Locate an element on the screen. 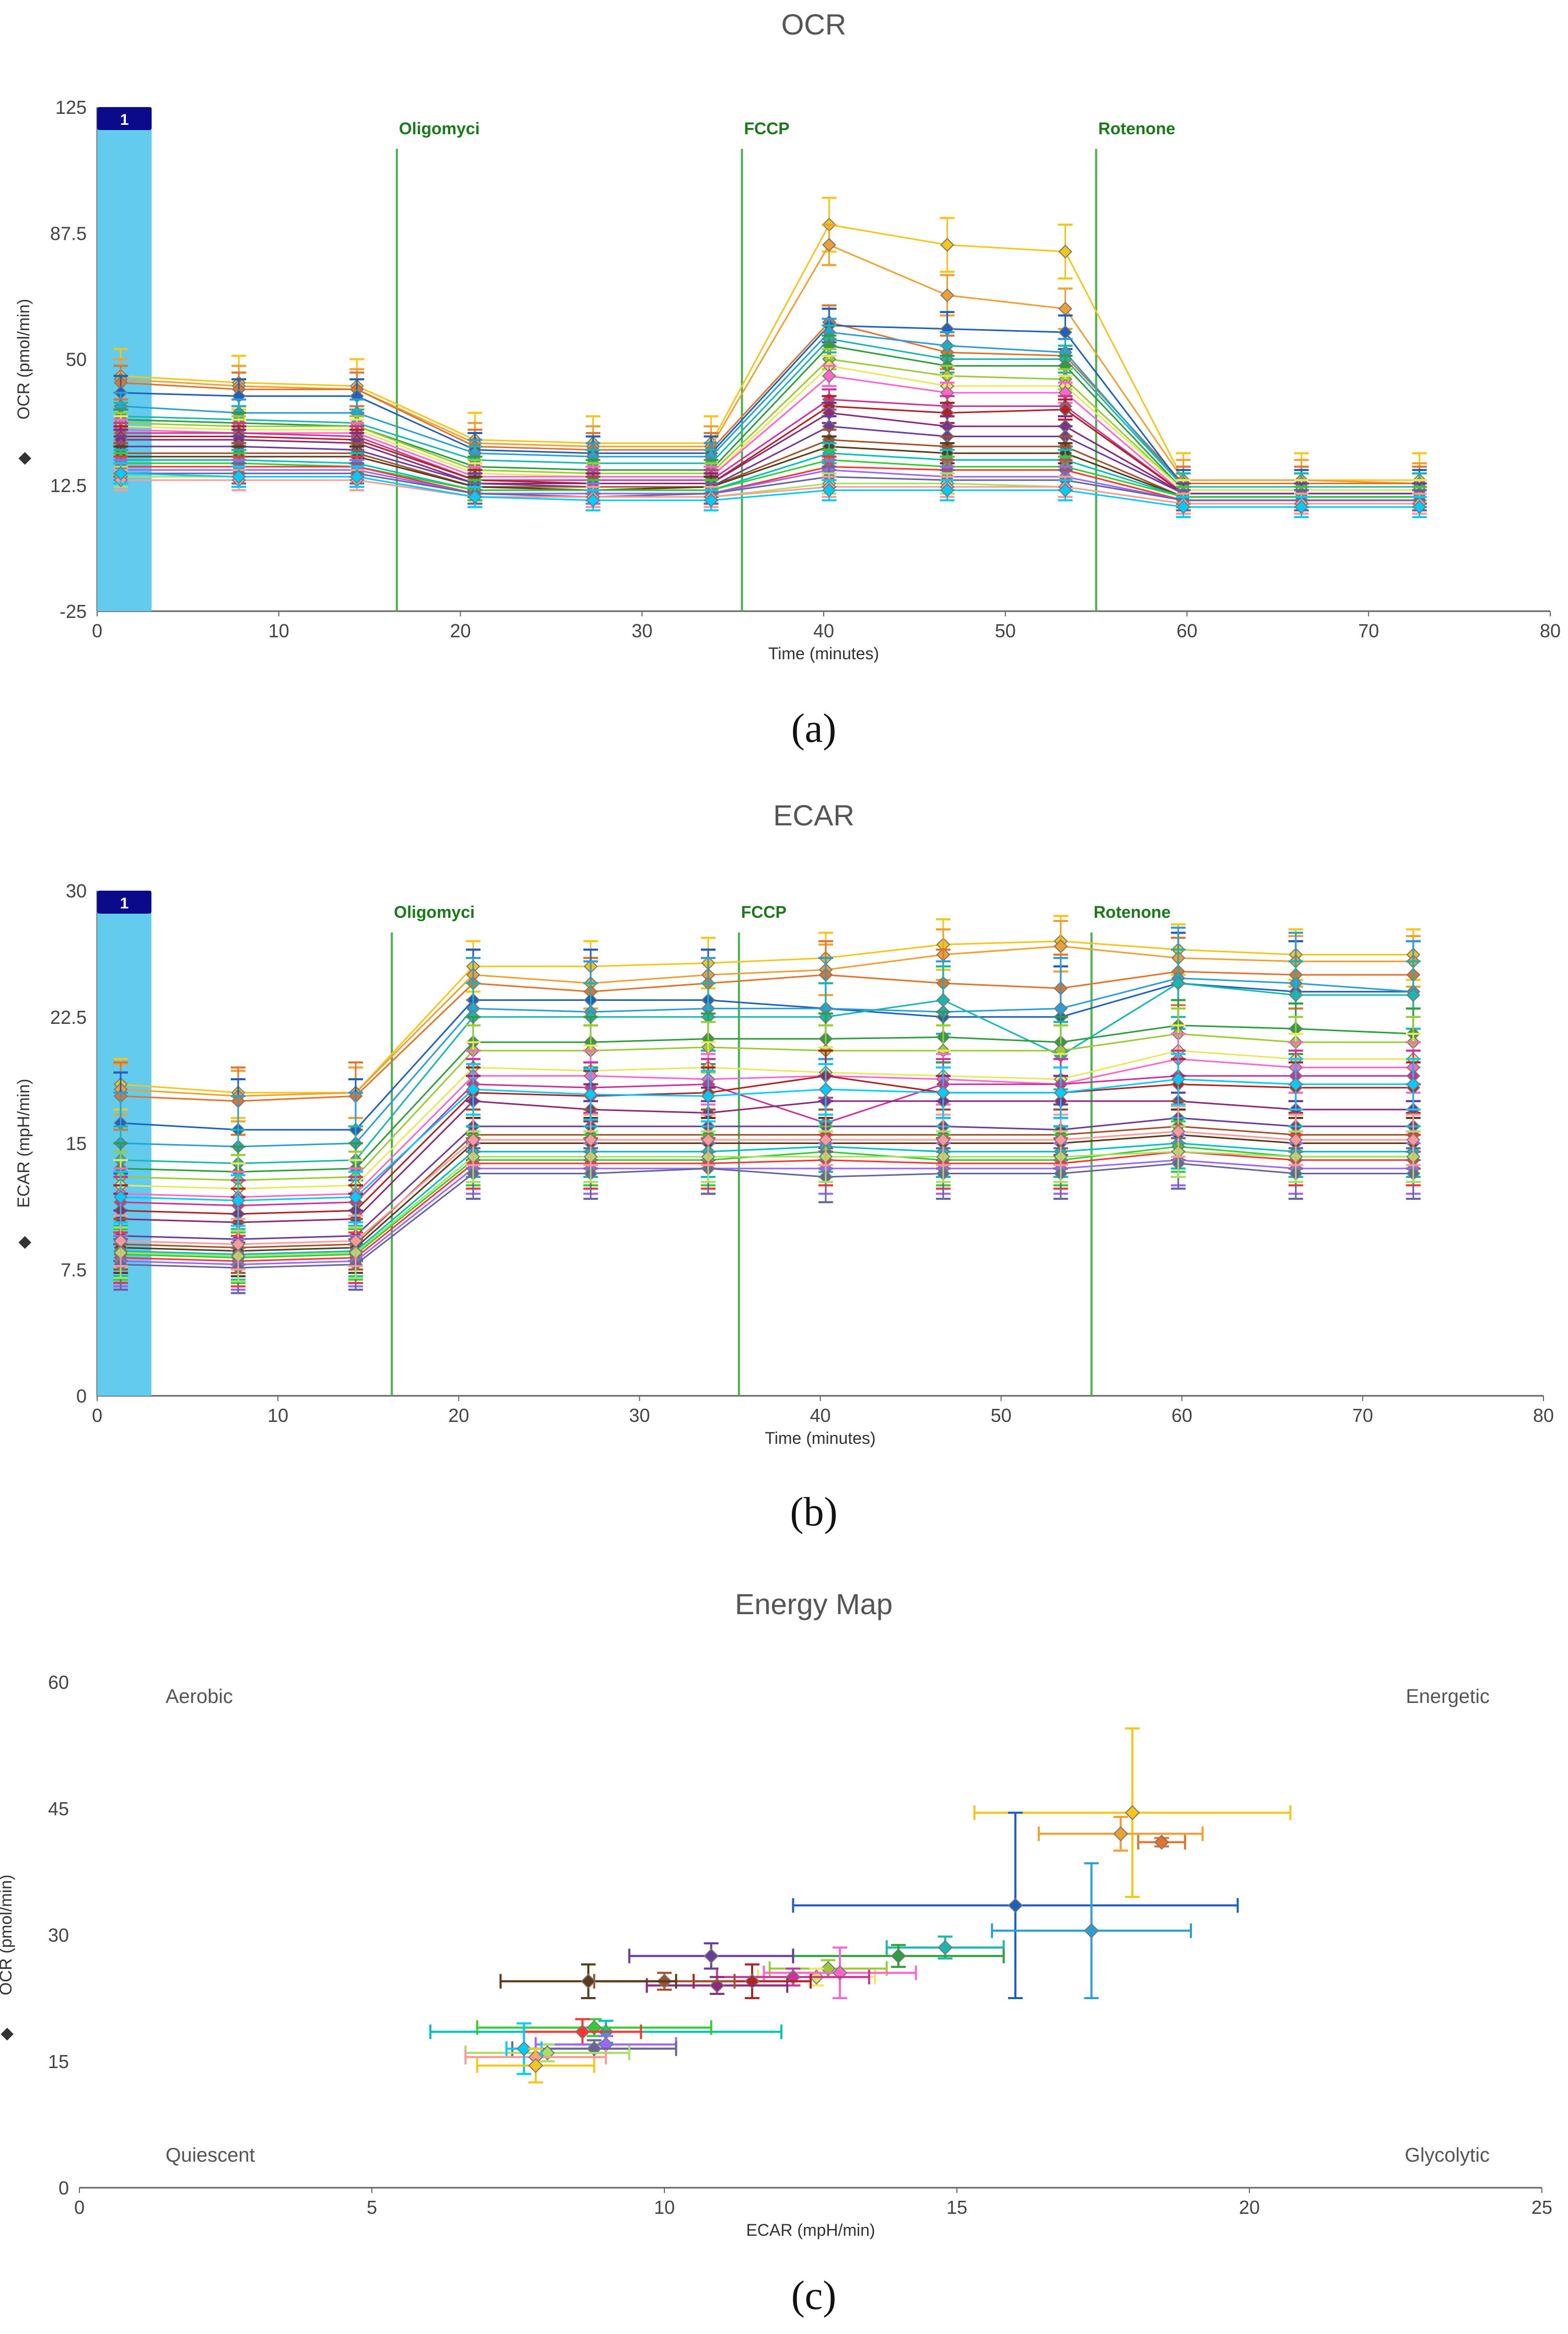 The image size is (1568, 2334). x-tick-label: 25 is located at coordinates (1541, 2207).